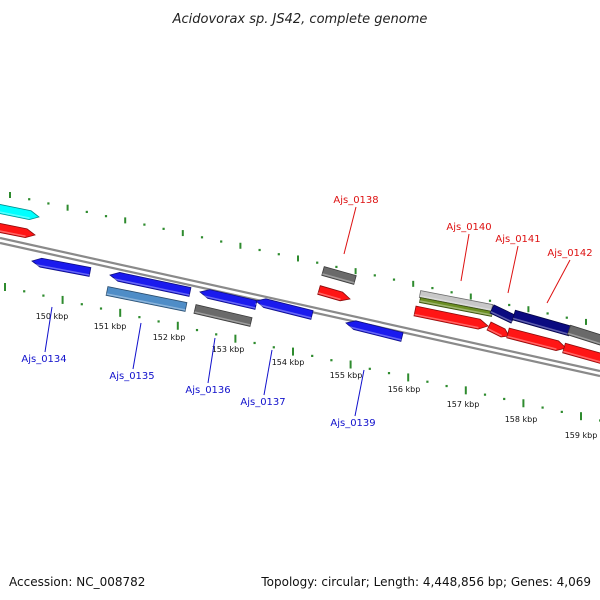  What do you see at coordinates (346, 375) in the screenshot?
I see `scale-tick-label: 155 kbp` at bounding box center [346, 375].